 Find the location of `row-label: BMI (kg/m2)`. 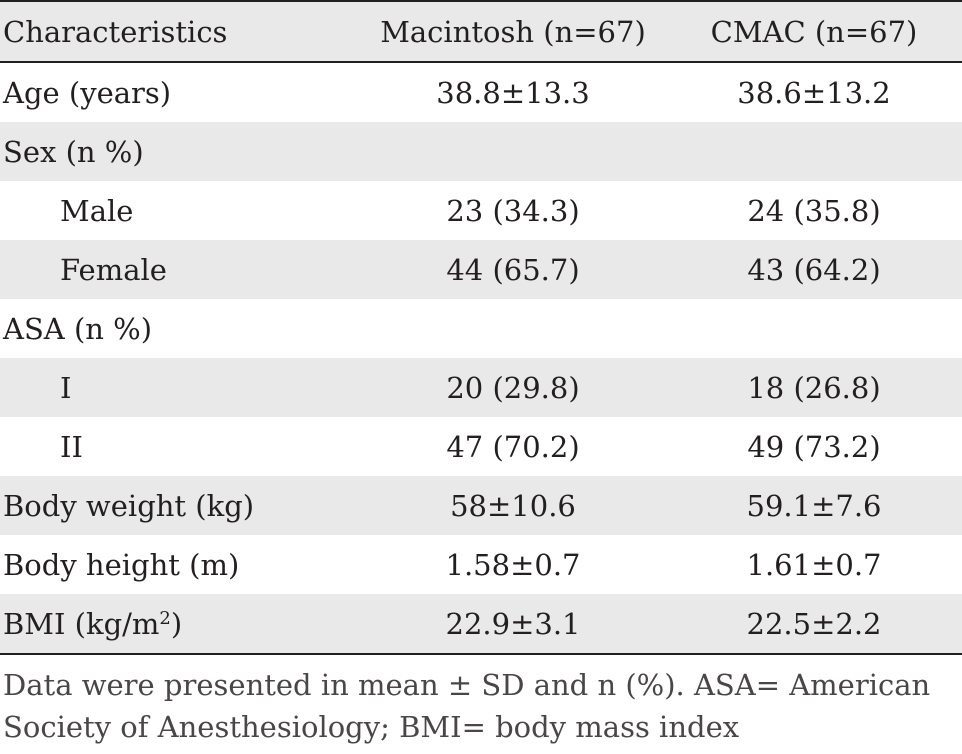

row-label: BMI (kg/m2) is located at coordinates (180, 624).